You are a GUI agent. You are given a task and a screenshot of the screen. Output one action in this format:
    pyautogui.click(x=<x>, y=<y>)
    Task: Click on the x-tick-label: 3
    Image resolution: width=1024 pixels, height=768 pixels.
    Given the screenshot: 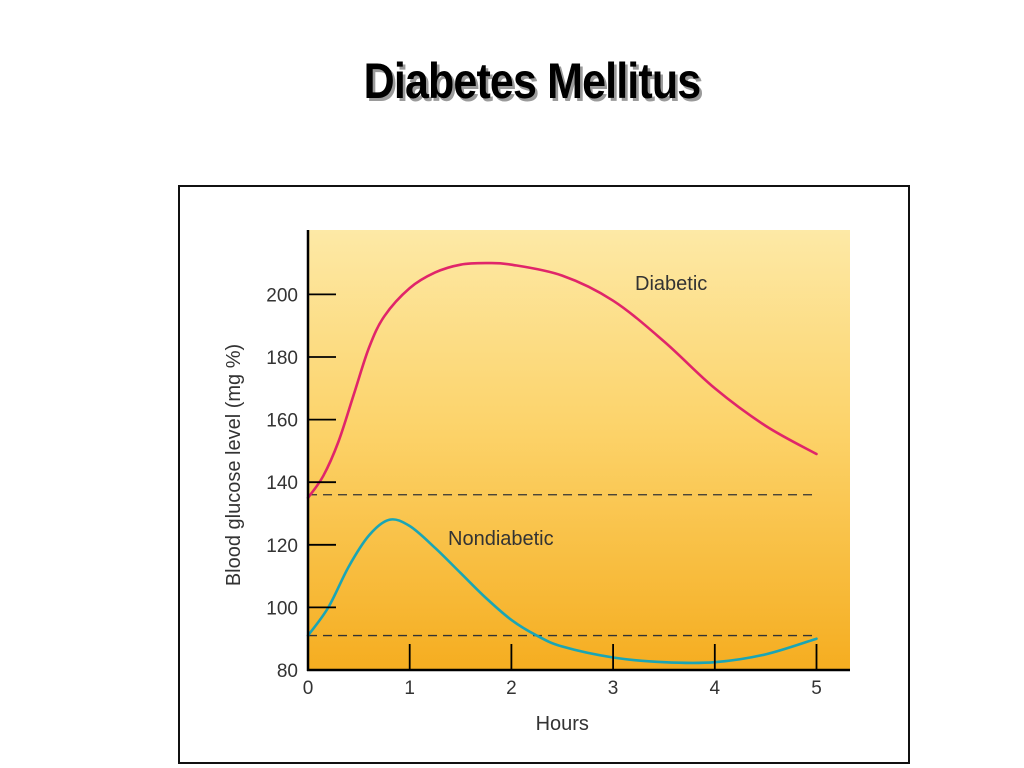 What is the action you would take?
    pyautogui.click(x=613, y=688)
    